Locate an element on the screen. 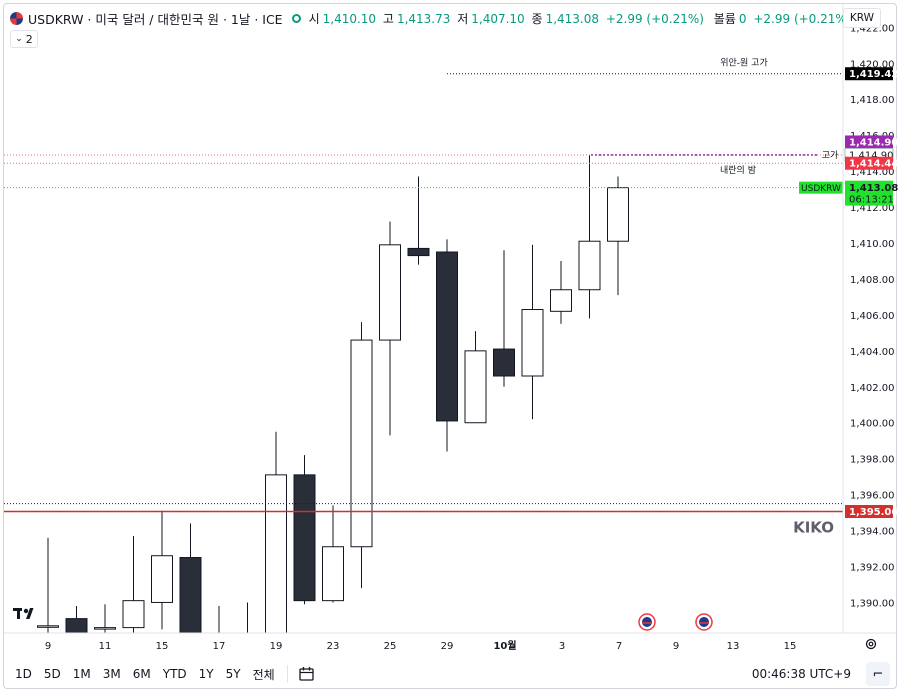 Image resolution: width=900 pixels, height=692 pixels. price-tick-label: 1,398.00 is located at coordinates (872, 460).